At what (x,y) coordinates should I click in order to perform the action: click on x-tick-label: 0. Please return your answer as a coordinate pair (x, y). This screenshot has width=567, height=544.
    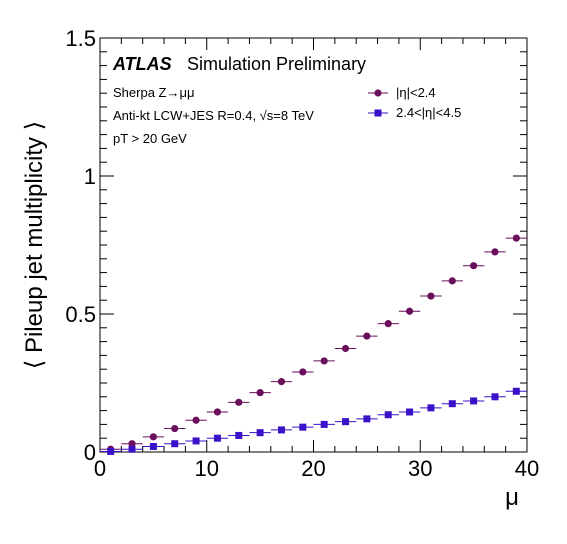
    Looking at the image, I should click on (100, 468).